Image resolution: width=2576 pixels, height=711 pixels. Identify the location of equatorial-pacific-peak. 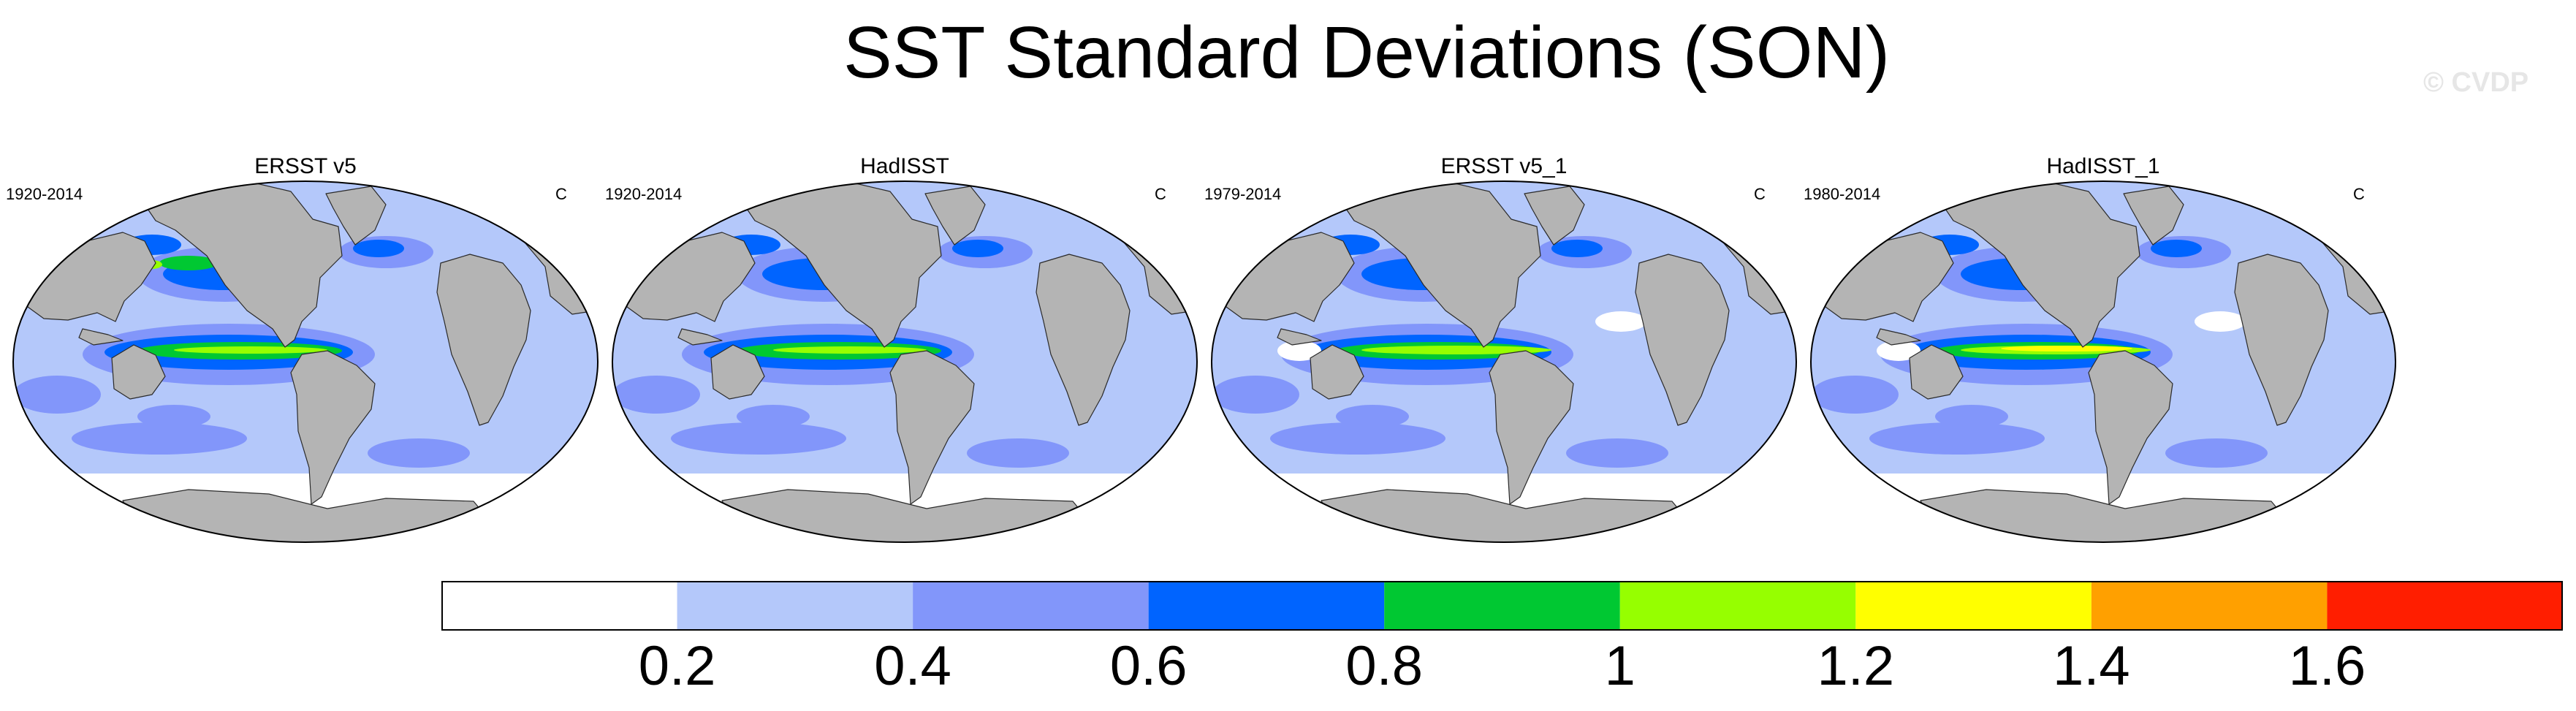
(2066, 349).